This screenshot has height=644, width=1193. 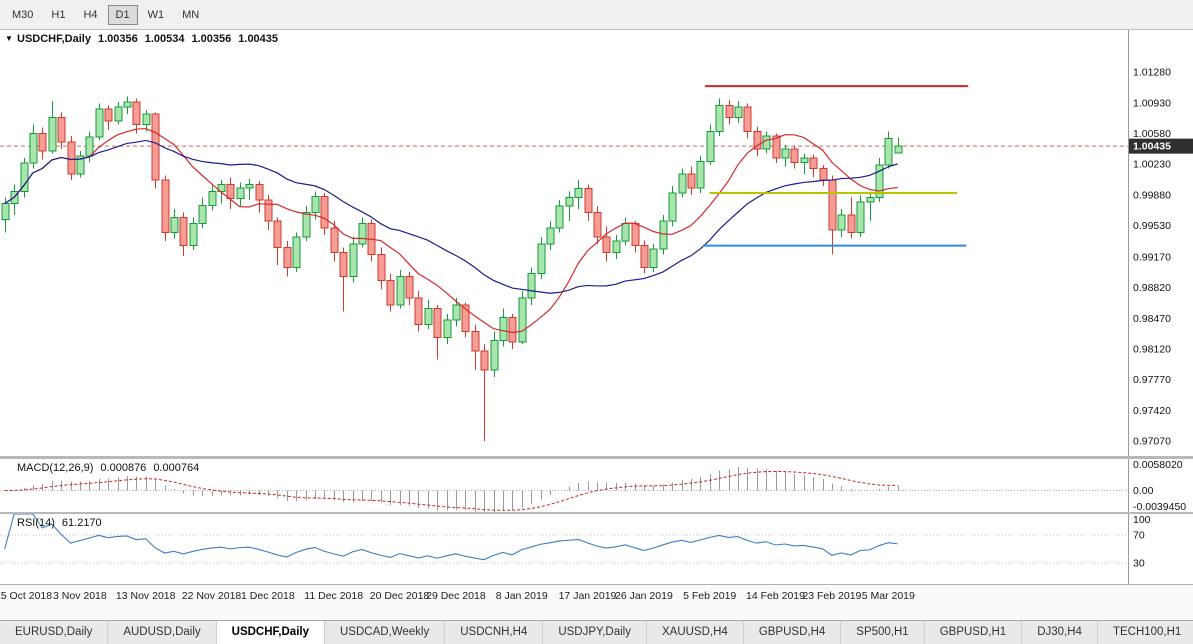 I want to click on price-axis-tick: 1.00580, so click(x=1152, y=134).